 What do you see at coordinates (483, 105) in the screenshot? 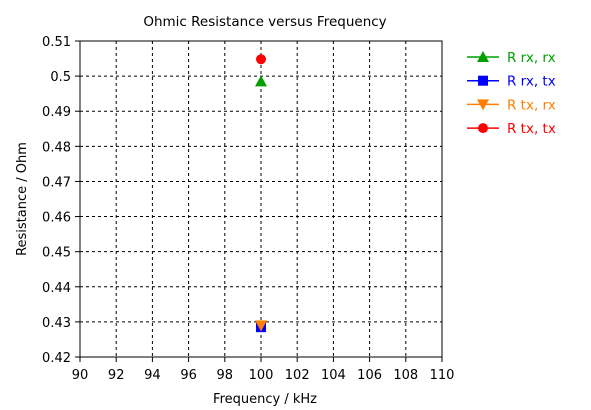
I see `legend-marker-triangle-down` at bounding box center [483, 105].